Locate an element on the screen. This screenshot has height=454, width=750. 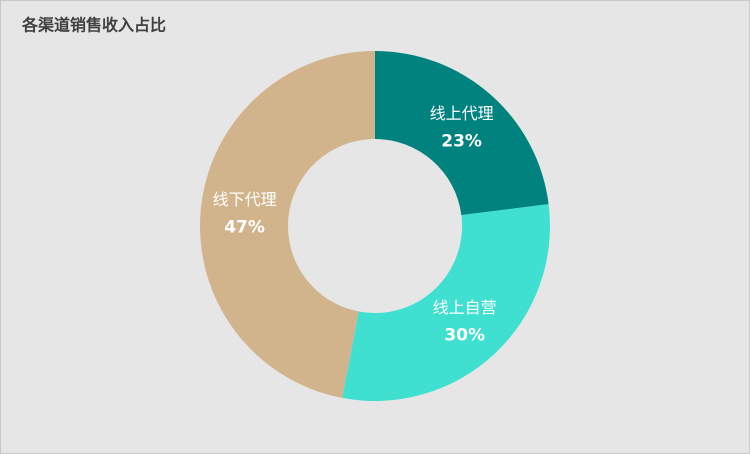
slice-label: 线下代理 is located at coordinates (245, 199).